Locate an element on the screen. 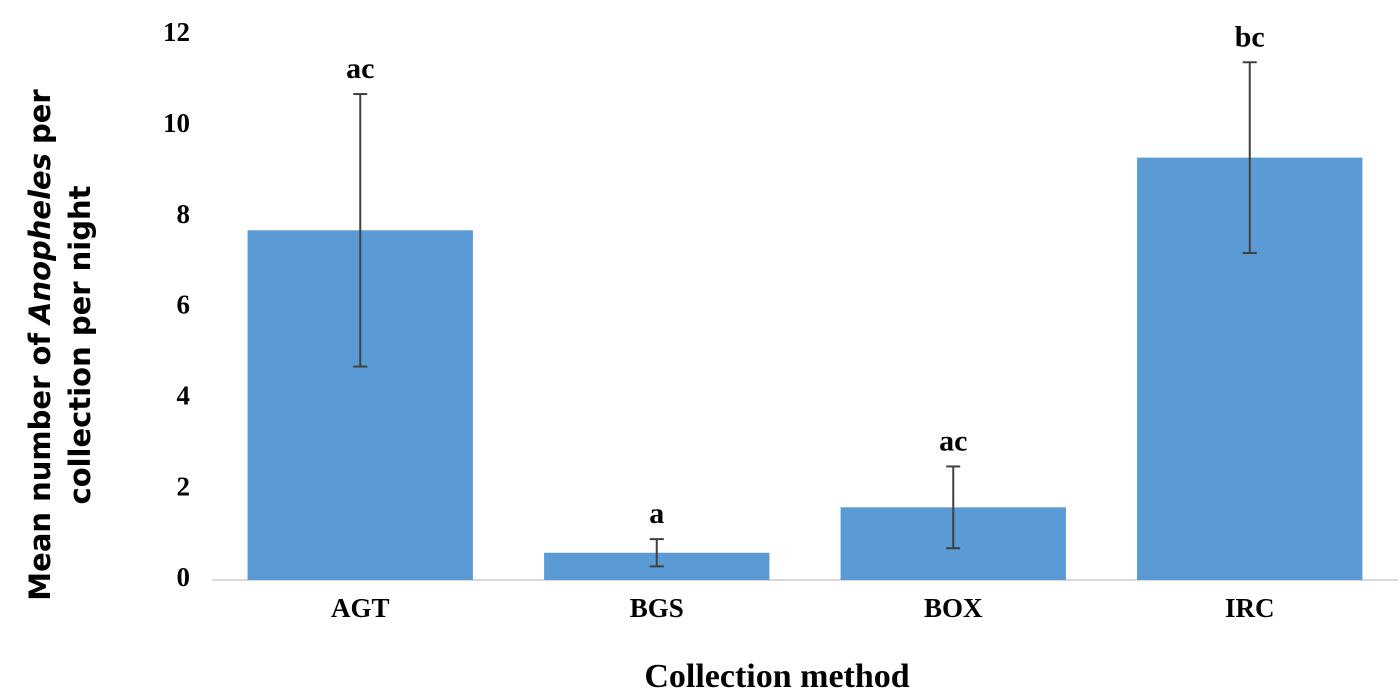 This screenshot has width=1400, height=699. significance-label: a is located at coordinates (656, 513).